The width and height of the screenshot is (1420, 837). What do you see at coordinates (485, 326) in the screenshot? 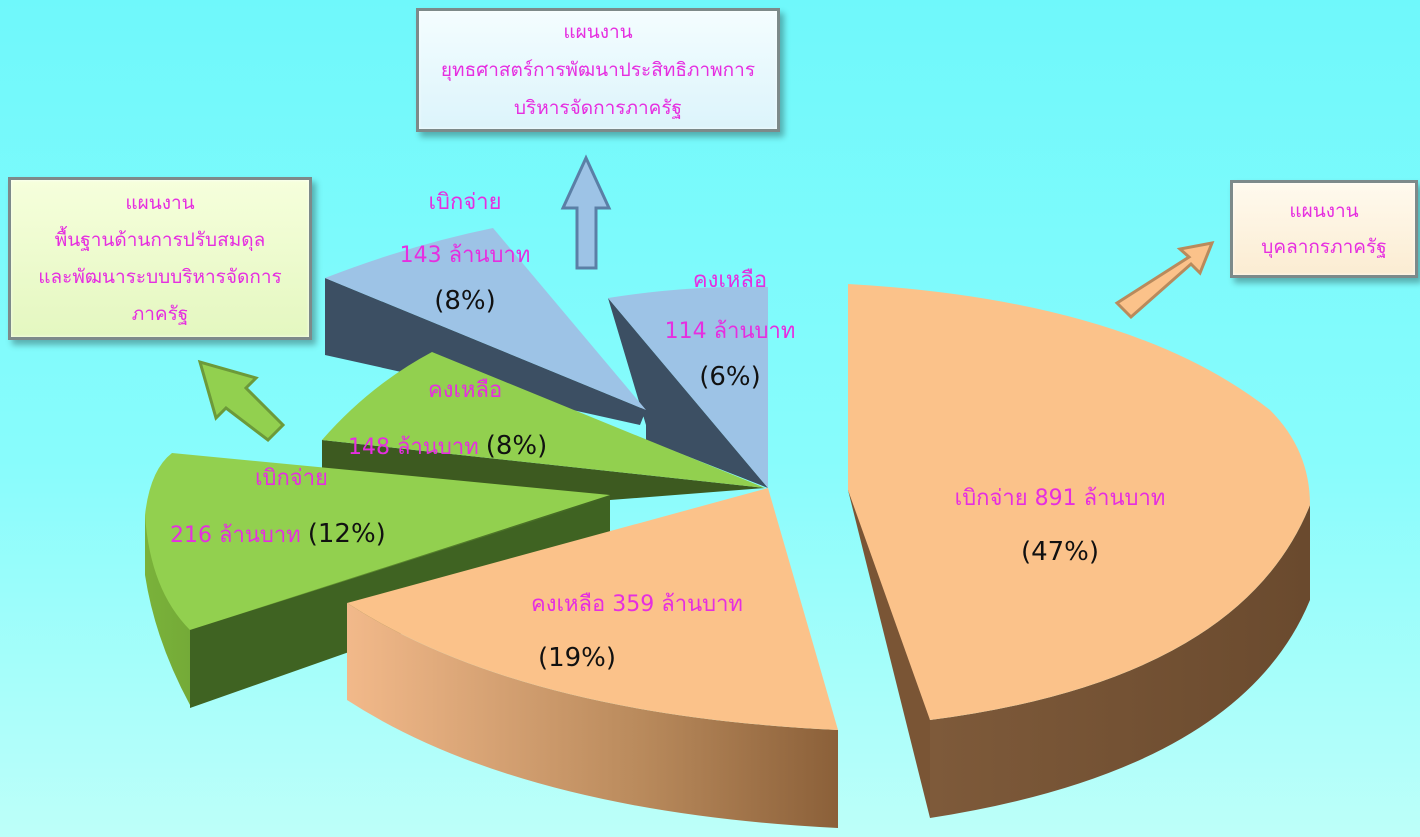
I see `slice-blue-paid` at bounding box center [485, 326].